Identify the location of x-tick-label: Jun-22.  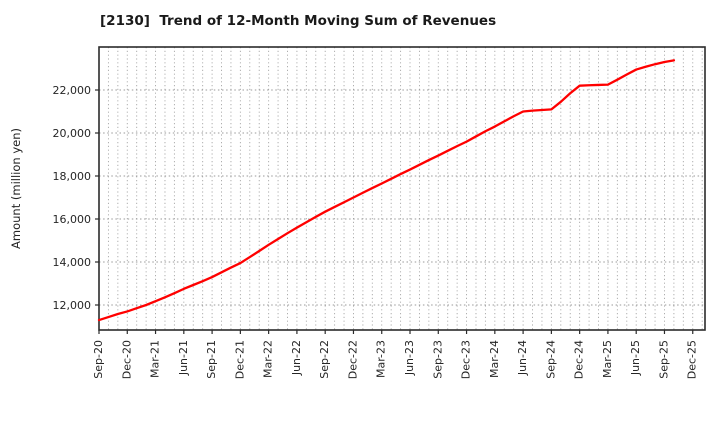
(296, 358).